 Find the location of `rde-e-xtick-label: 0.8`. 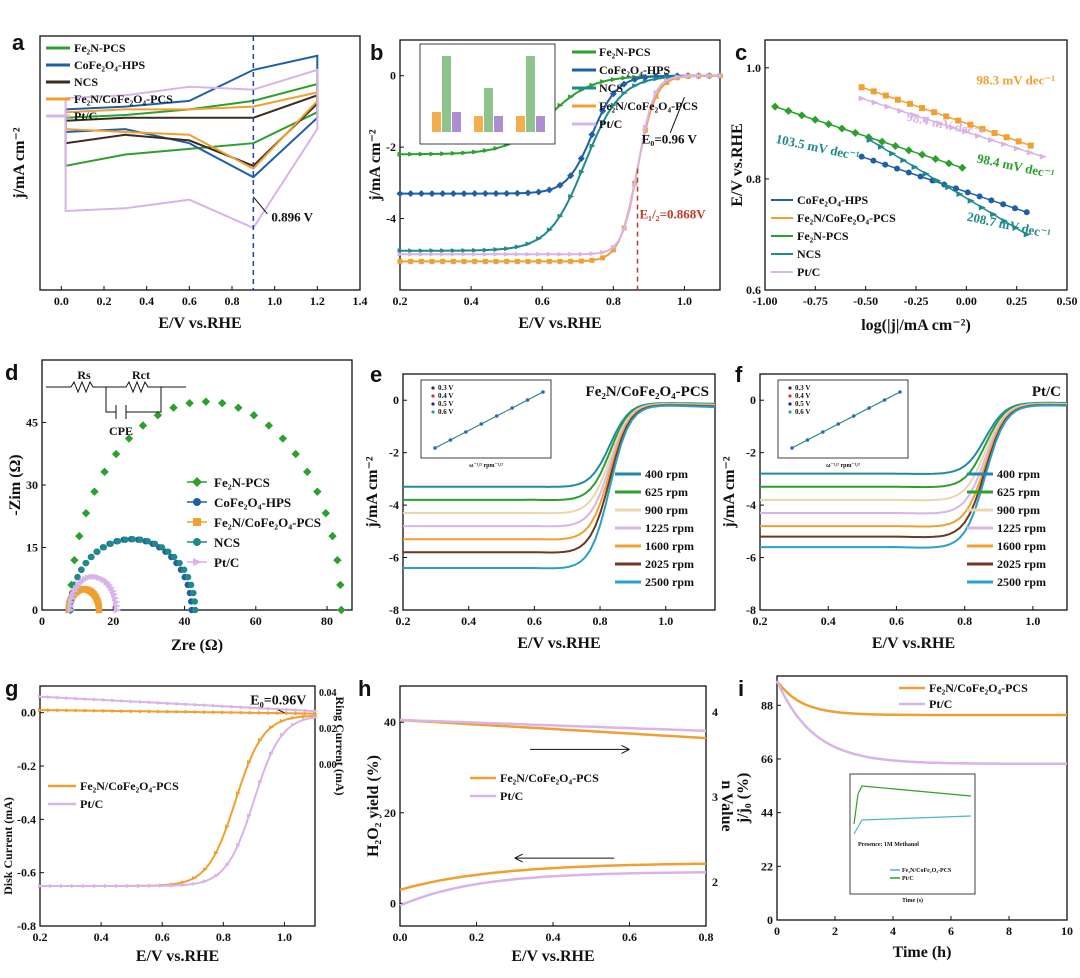

rde-e-xtick-label: 0.8 is located at coordinates (600, 621).